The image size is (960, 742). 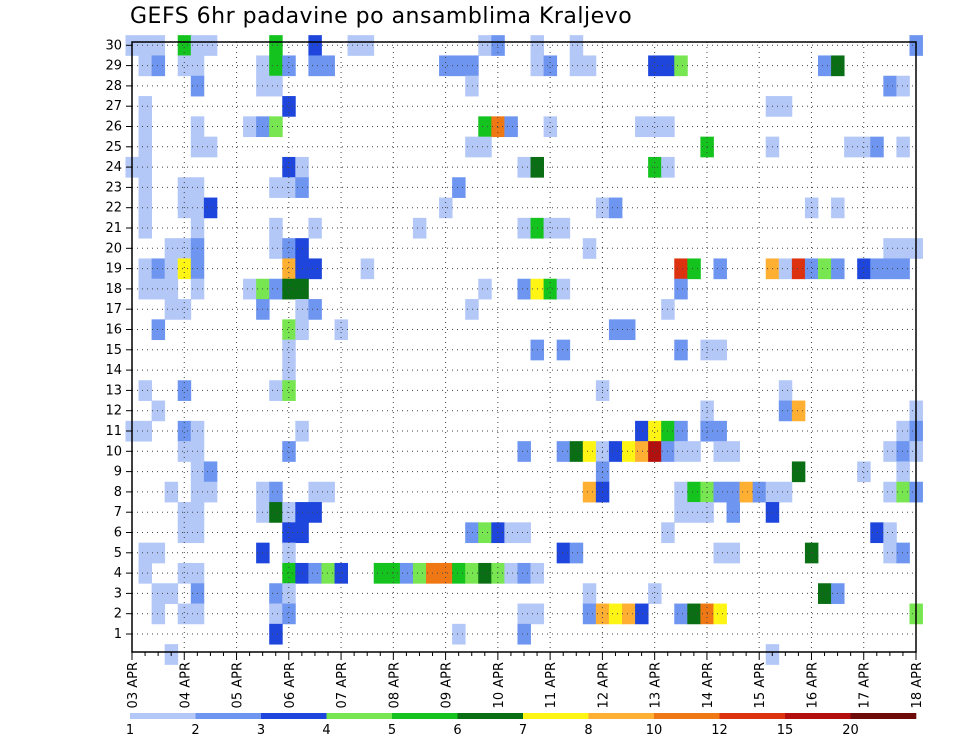 What do you see at coordinates (113, 370) in the screenshot?
I see `y-tick-label: 14` at bounding box center [113, 370].